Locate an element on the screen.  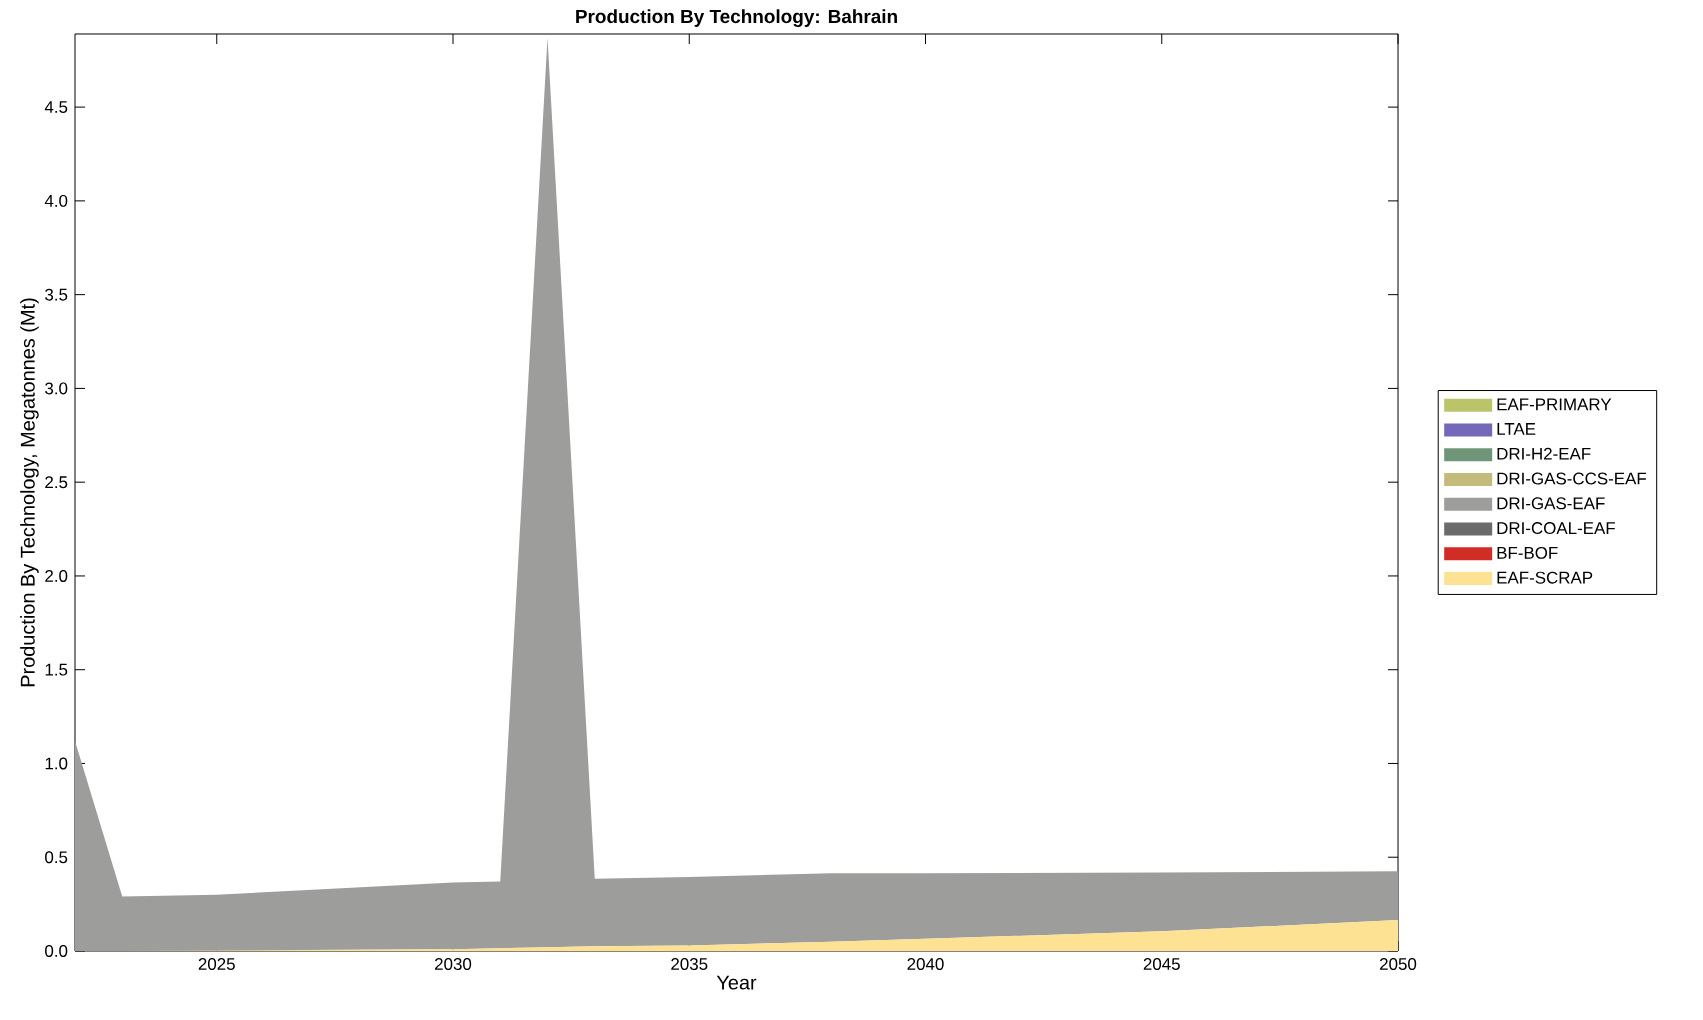
x-tick-label: 2040 is located at coordinates (925, 964).